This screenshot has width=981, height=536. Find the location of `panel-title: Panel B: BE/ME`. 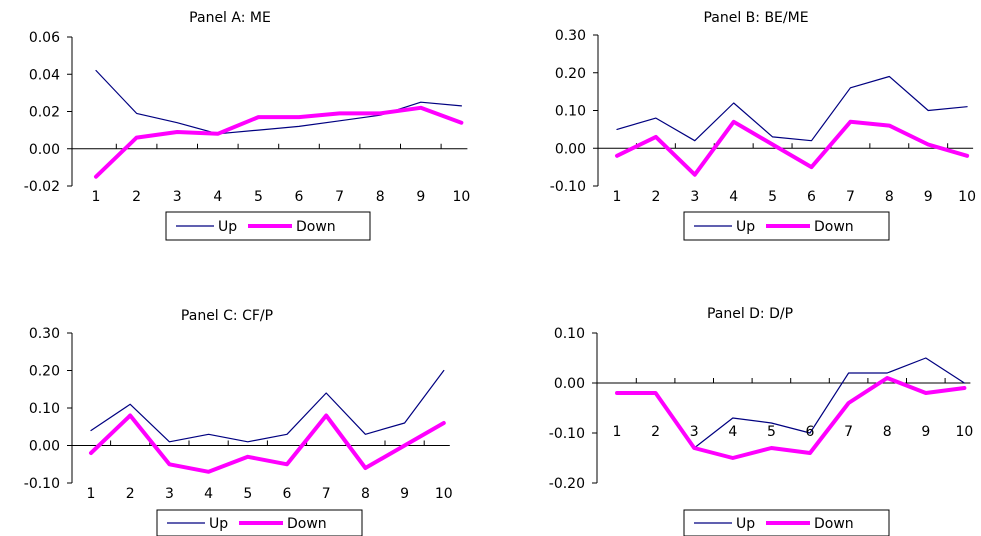

panel-title: Panel B: BE/ME is located at coordinates (755, 18).